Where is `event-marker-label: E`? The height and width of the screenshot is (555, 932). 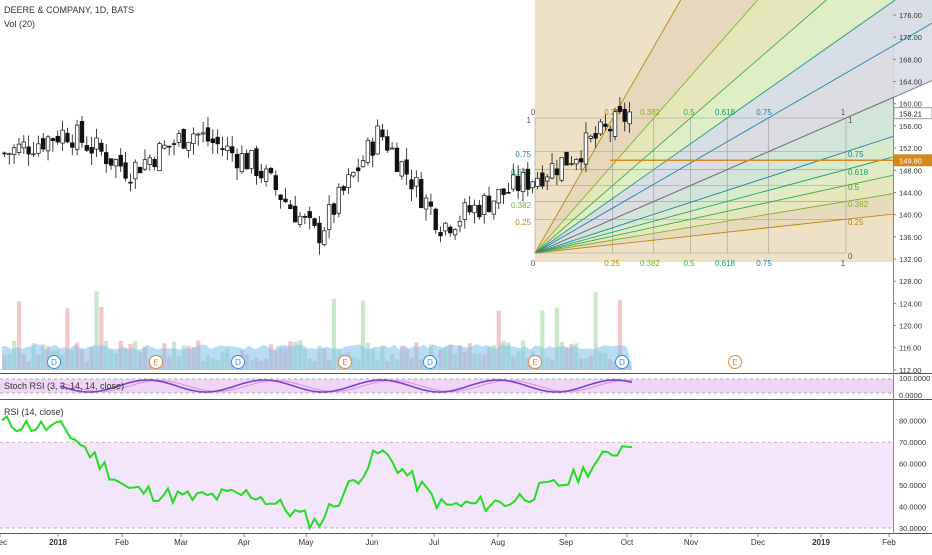 event-marker-label: E is located at coordinates (534, 362).